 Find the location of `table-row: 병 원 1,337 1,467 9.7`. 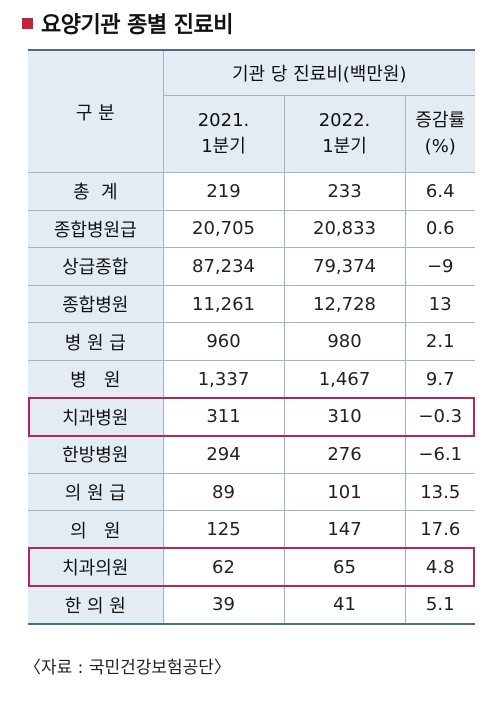

table-row: 병 원 1,337 1,467 9.7 is located at coordinates (251, 379).